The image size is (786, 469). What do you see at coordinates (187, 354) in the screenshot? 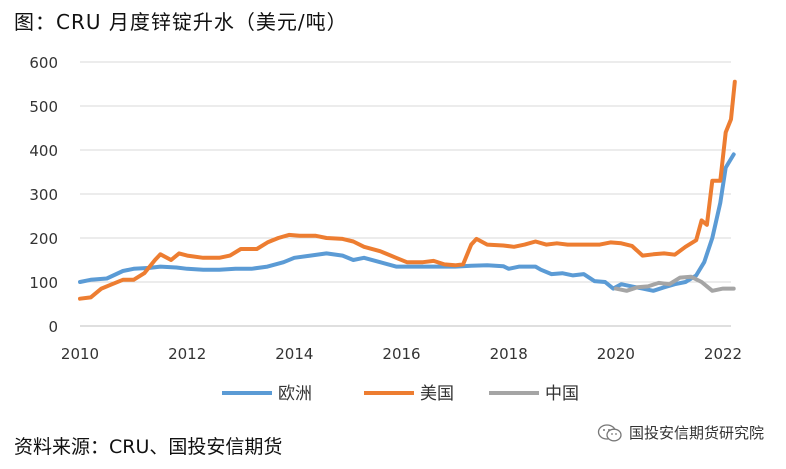
I see `x-tick-label: 2012` at bounding box center [187, 354].